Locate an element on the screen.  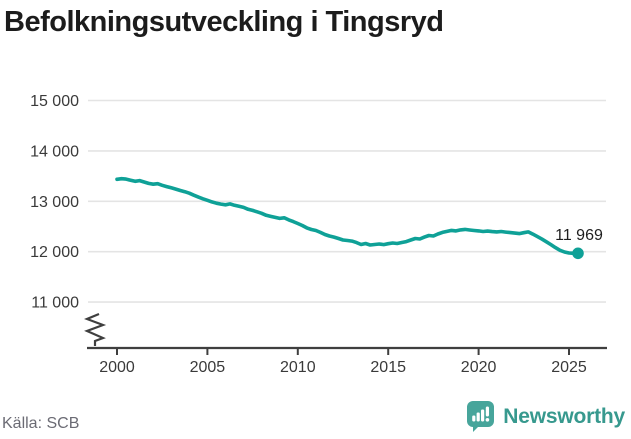
end-value-label: 11 969 is located at coordinates (579, 235).